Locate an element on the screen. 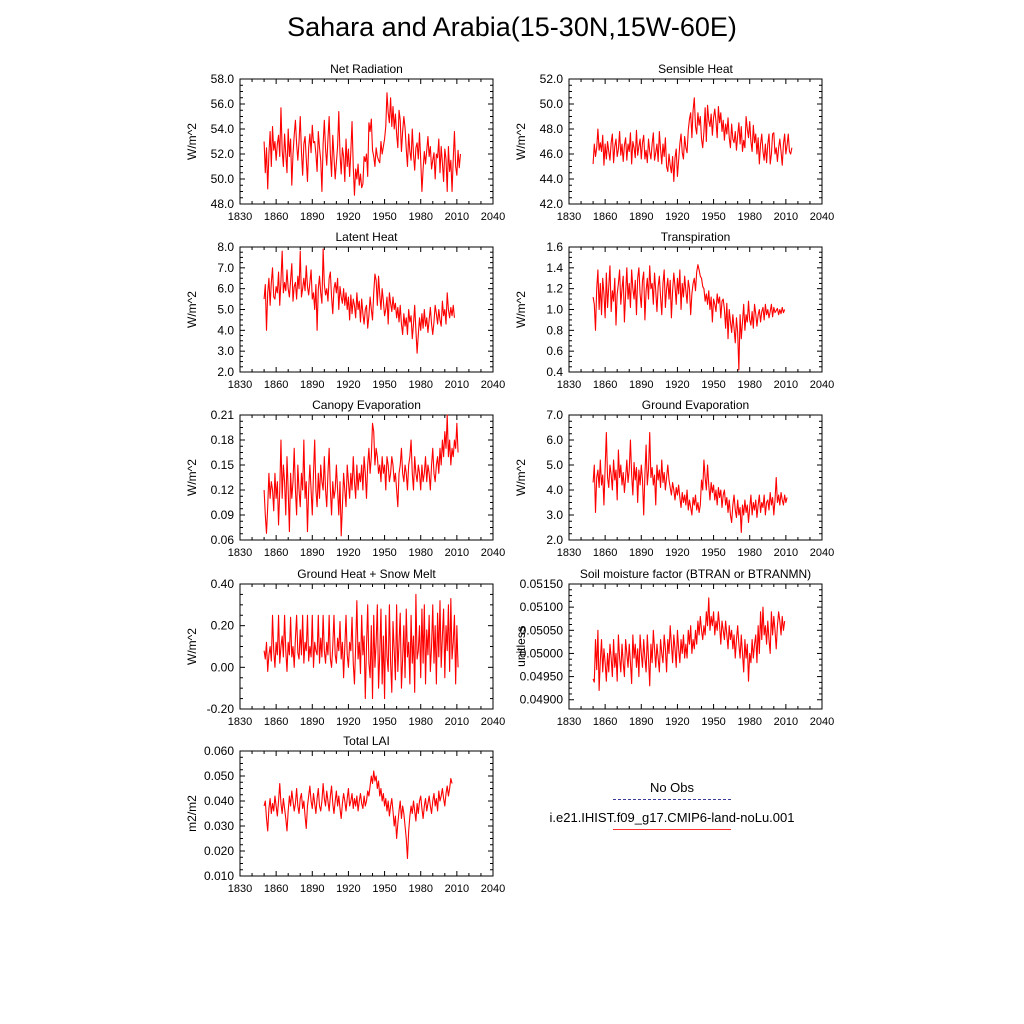  y-axis-label: unitless is located at coordinates (521, 646).